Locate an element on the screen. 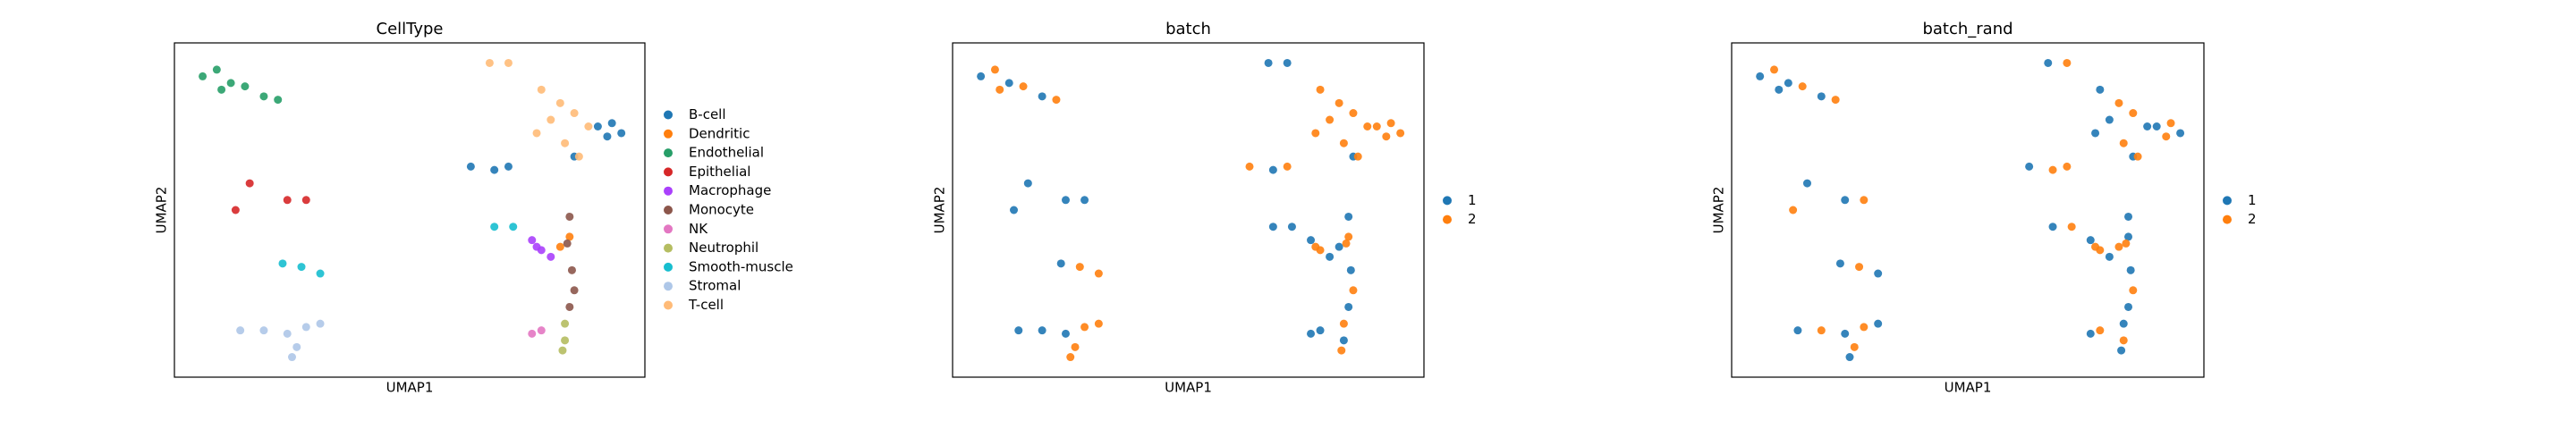 The height and width of the screenshot is (429, 2576). legend-label: Epithelial is located at coordinates (719, 172).